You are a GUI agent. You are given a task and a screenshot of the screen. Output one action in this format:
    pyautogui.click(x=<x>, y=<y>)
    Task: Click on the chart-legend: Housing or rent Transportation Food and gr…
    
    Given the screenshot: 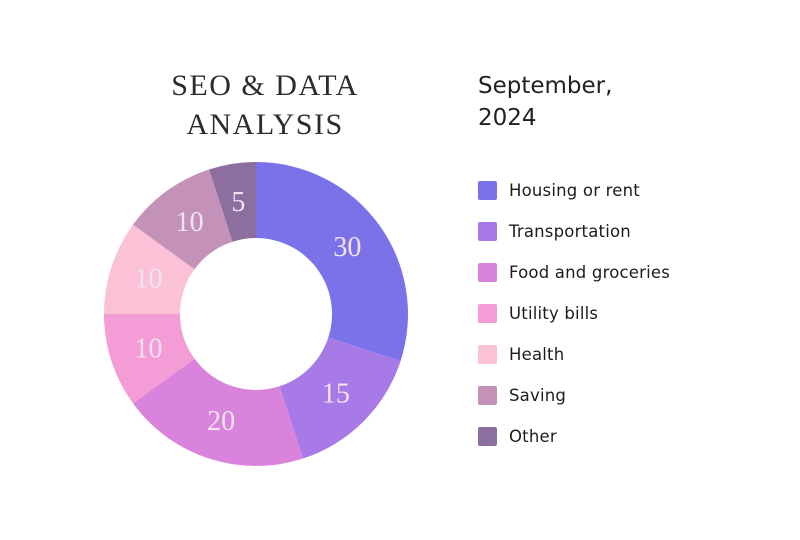 What is the action you would take?
    pyautogui.click(x=574, y=323)
    